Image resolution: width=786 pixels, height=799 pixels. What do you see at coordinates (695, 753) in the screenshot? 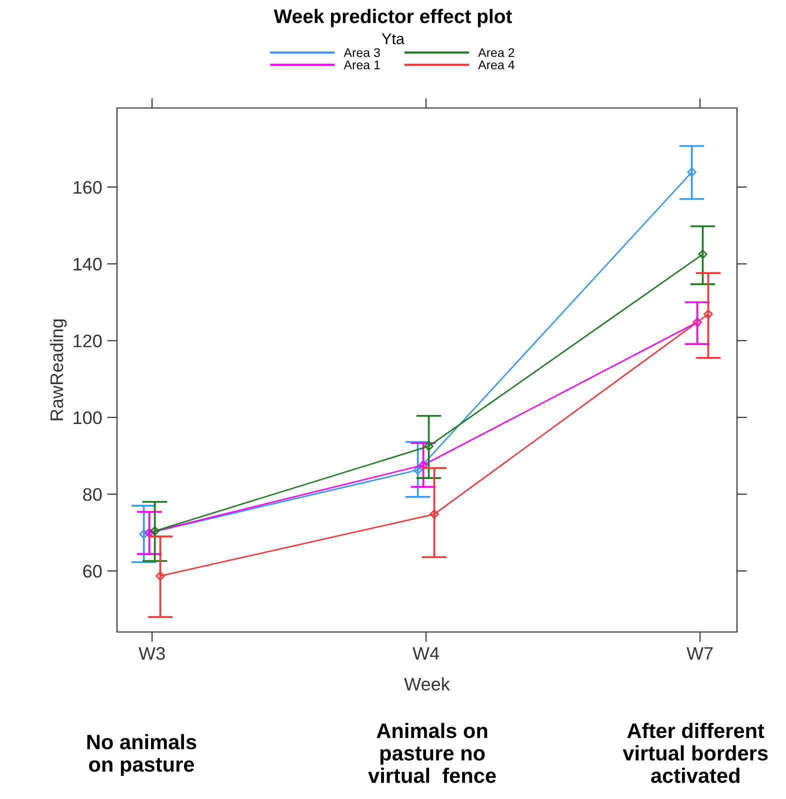
I see `text: After different virtual borders activated` at bounding box center [695, 753].